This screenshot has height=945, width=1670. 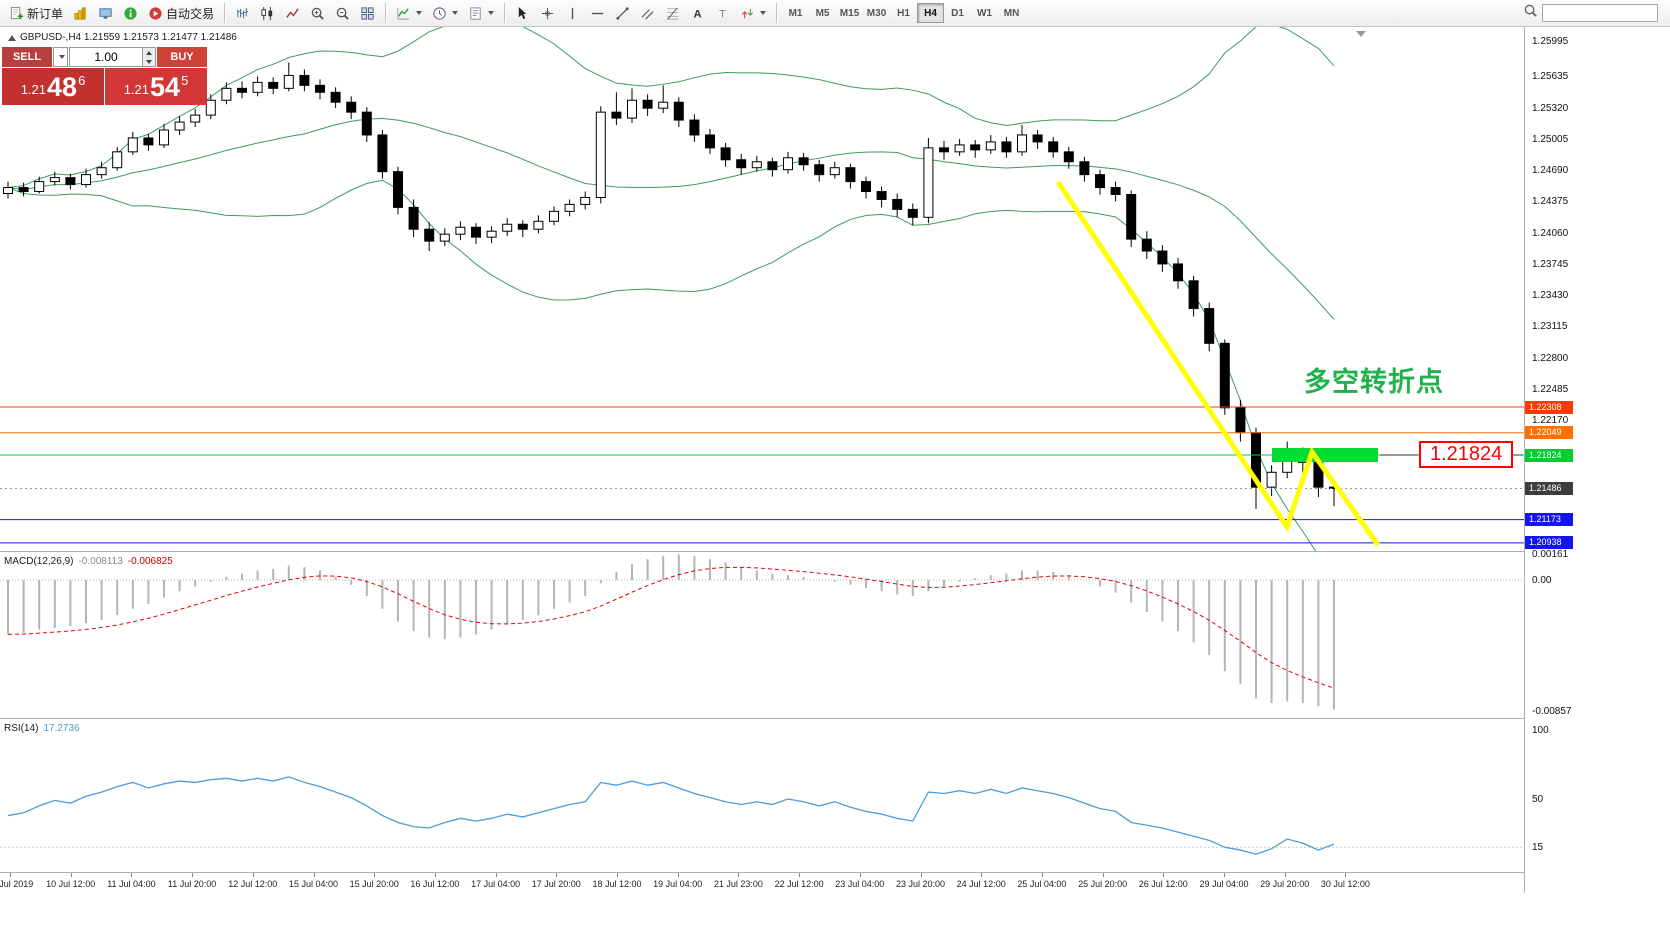 I want to click on timeframe-button-m15: M15, so click(x=849, y=13).